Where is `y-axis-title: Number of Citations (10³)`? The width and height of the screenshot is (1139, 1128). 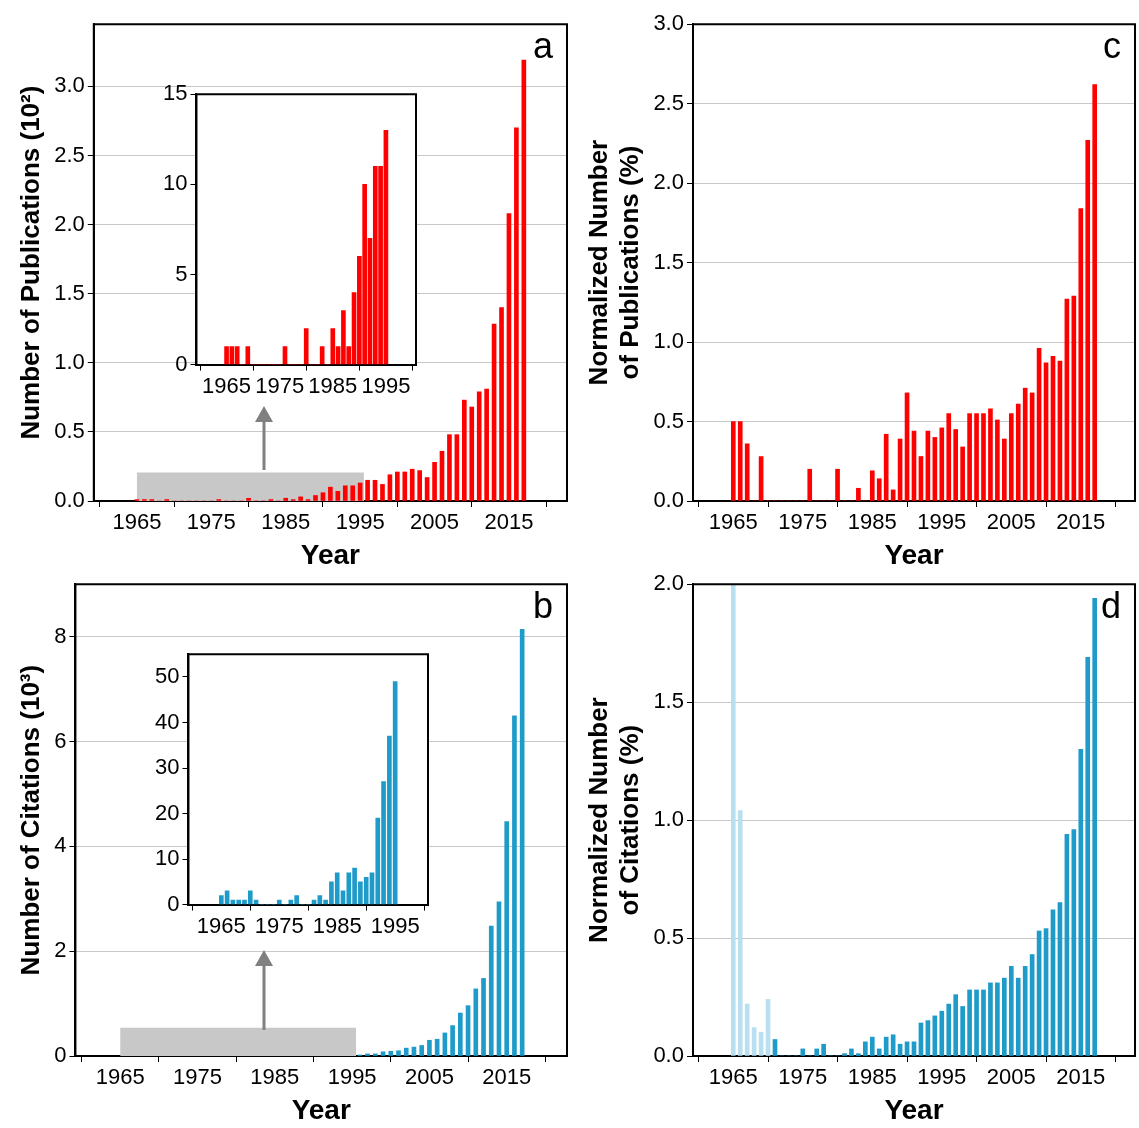
y-axis-title: Number of Citations (10³) is located at coordinates (29, 820).